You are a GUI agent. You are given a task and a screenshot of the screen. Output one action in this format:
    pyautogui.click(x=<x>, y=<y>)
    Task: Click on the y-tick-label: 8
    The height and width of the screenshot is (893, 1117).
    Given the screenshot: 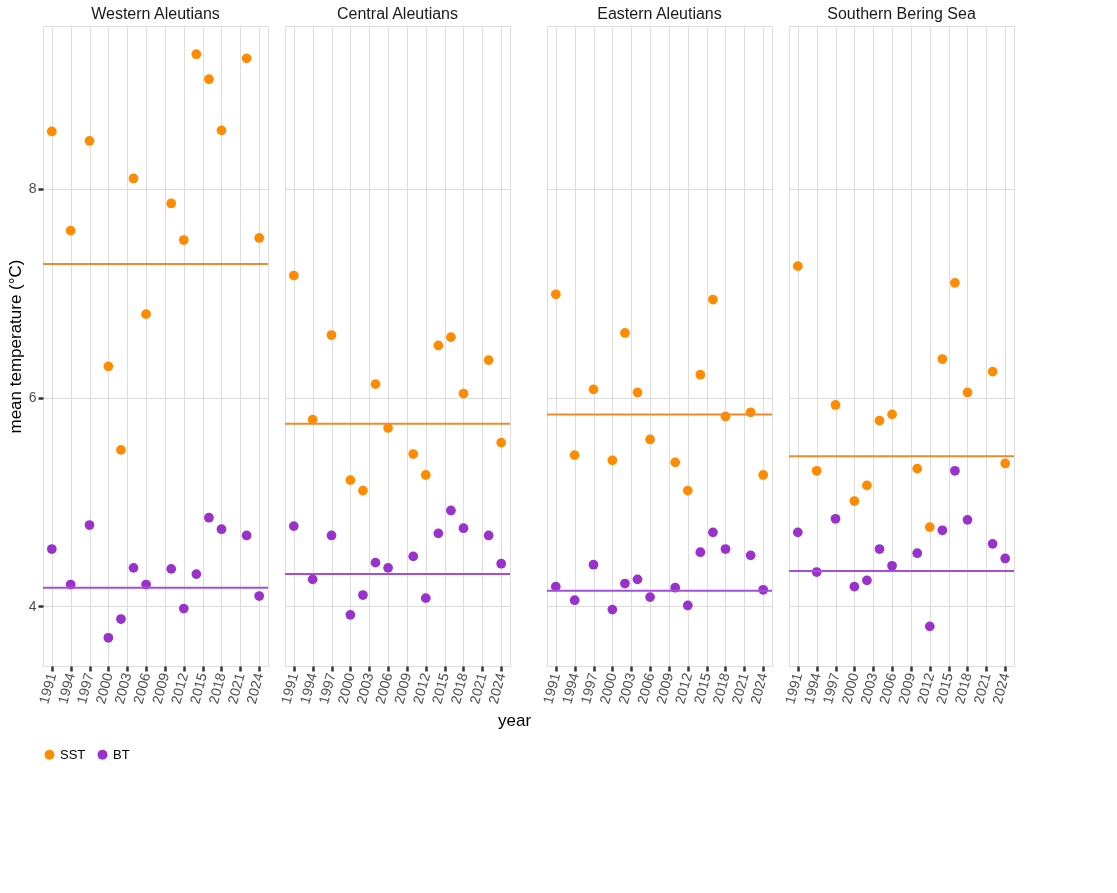 What is the action you would take?
    pyautogui.click(x=32, y=188)
    